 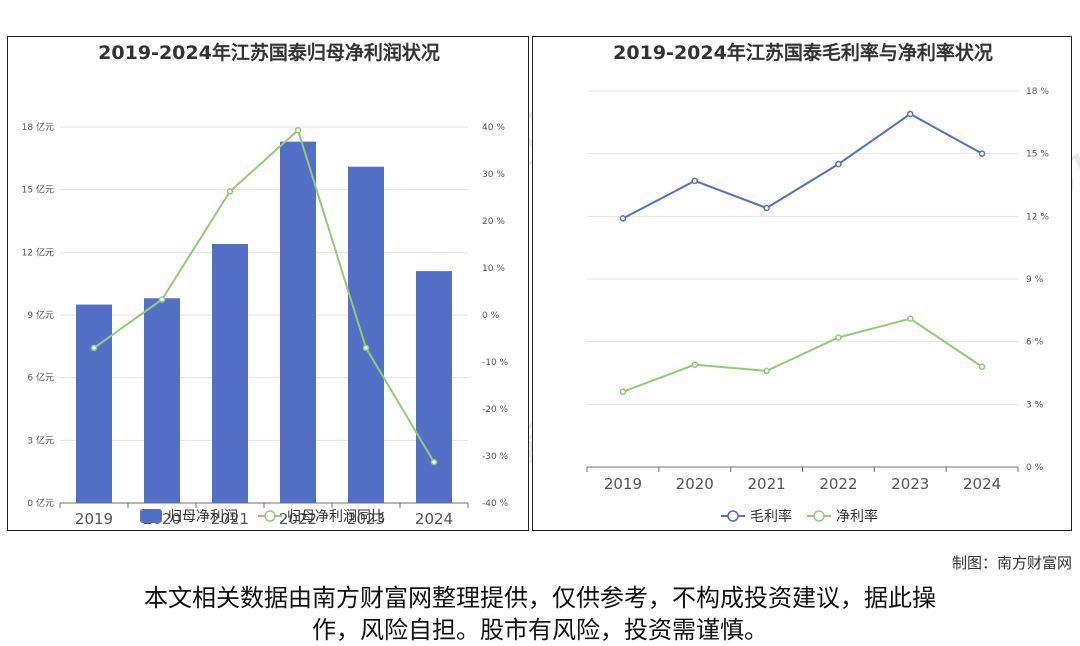 I want to click on y-left-tick-label: 15 亿元, so click(x=38, y=190).